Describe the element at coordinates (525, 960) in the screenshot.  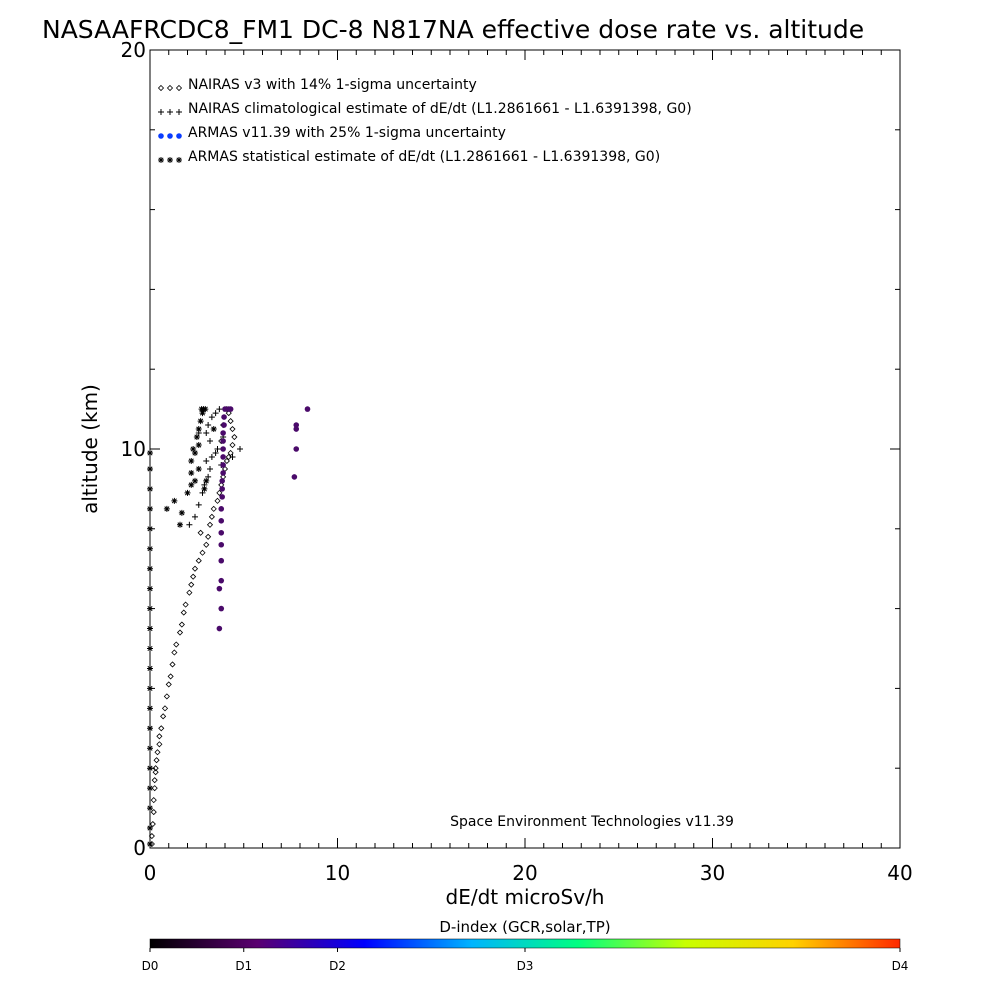
I see `colorbar-labels: D0 D1 D2 D3 D4` at that location.